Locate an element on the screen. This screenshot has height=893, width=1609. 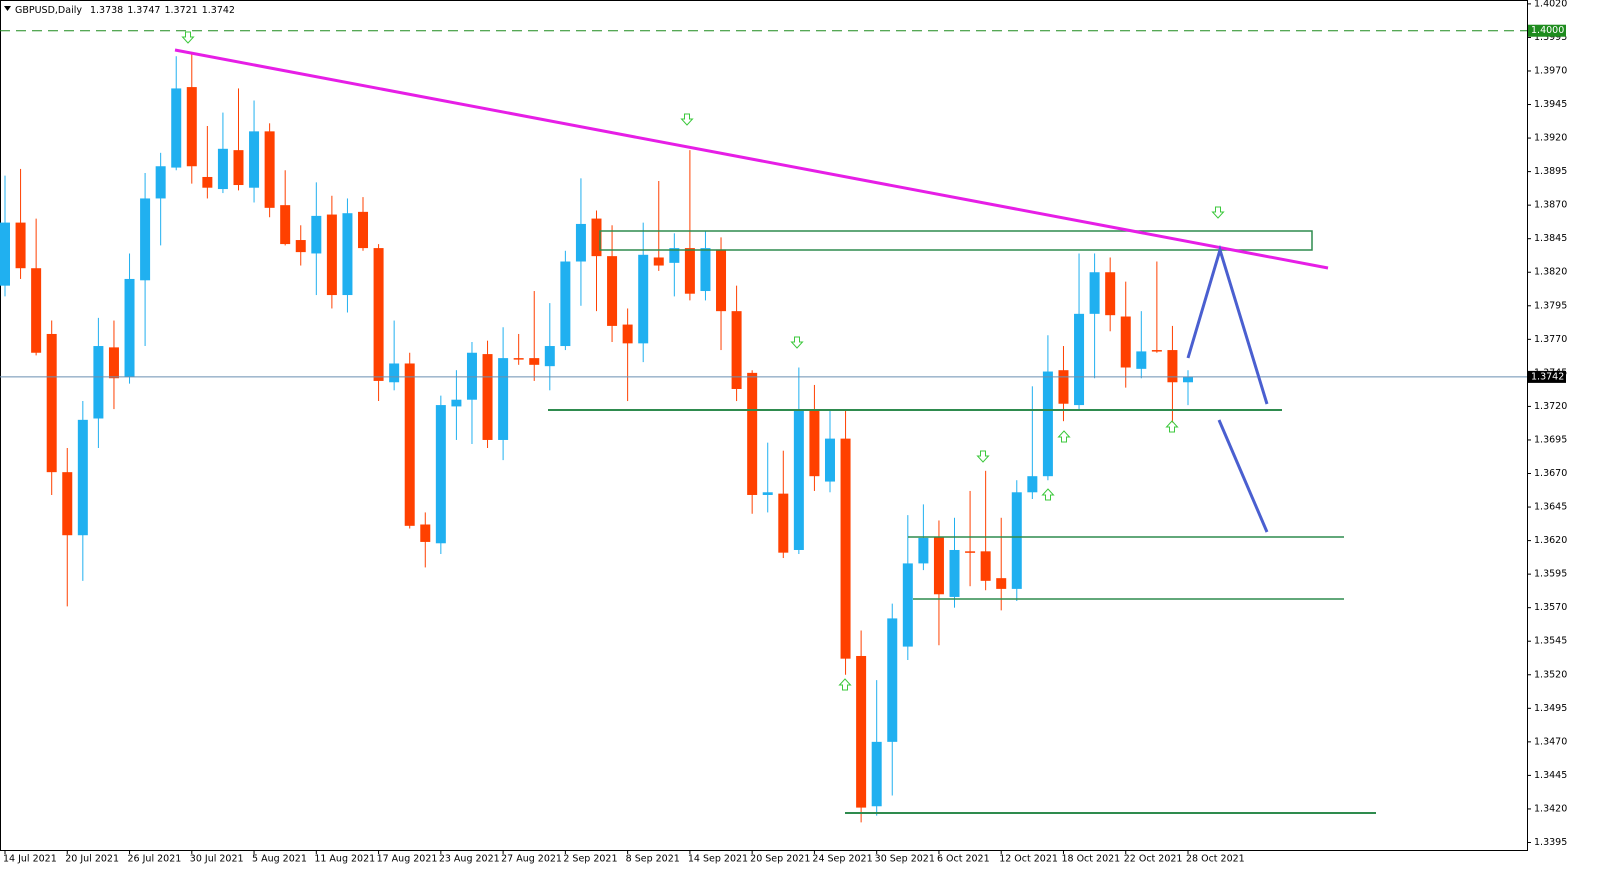
ohlc-open: 1.3738 is located at coordinates (106, 10).